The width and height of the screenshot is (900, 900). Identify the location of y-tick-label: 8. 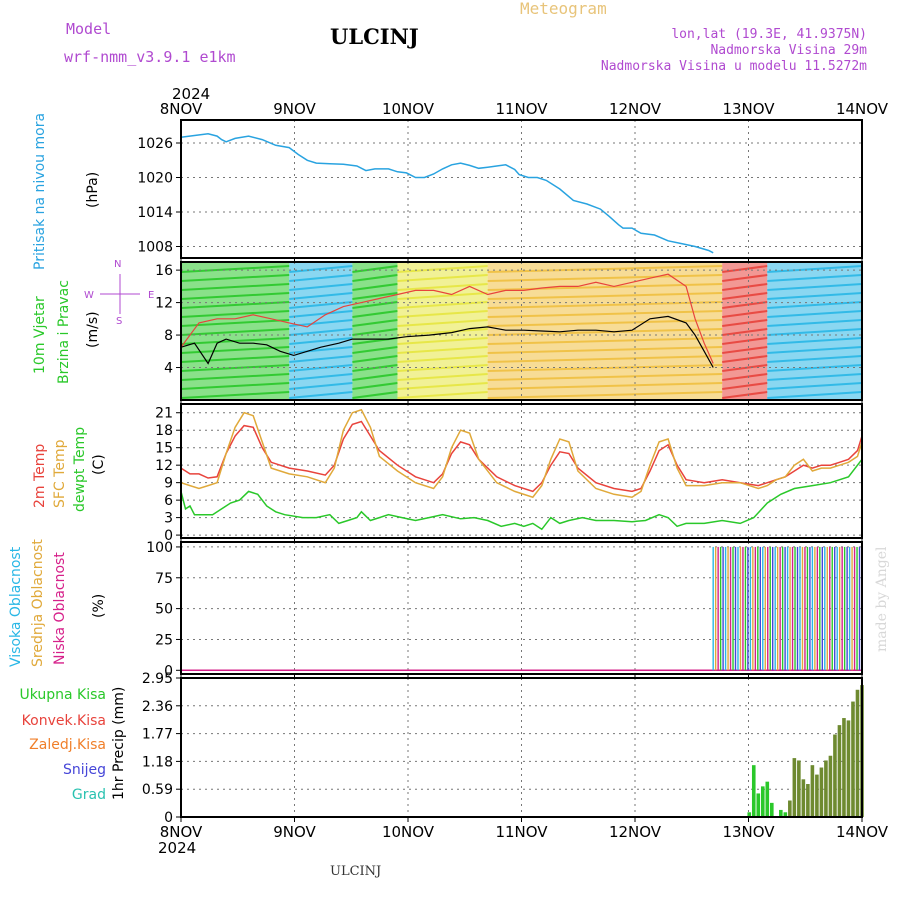
(168, 336).